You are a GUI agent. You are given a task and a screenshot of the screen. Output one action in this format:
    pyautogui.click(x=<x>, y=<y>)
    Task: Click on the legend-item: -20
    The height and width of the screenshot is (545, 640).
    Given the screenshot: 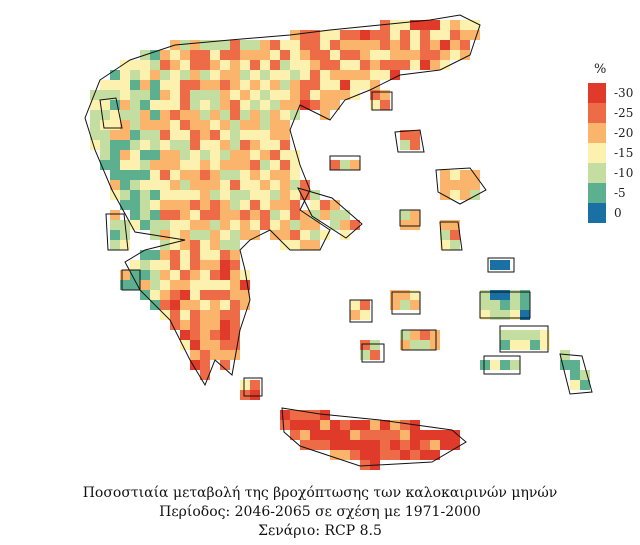 What is the action you would take?
    pyautogui.click(x=610, y=133)
    